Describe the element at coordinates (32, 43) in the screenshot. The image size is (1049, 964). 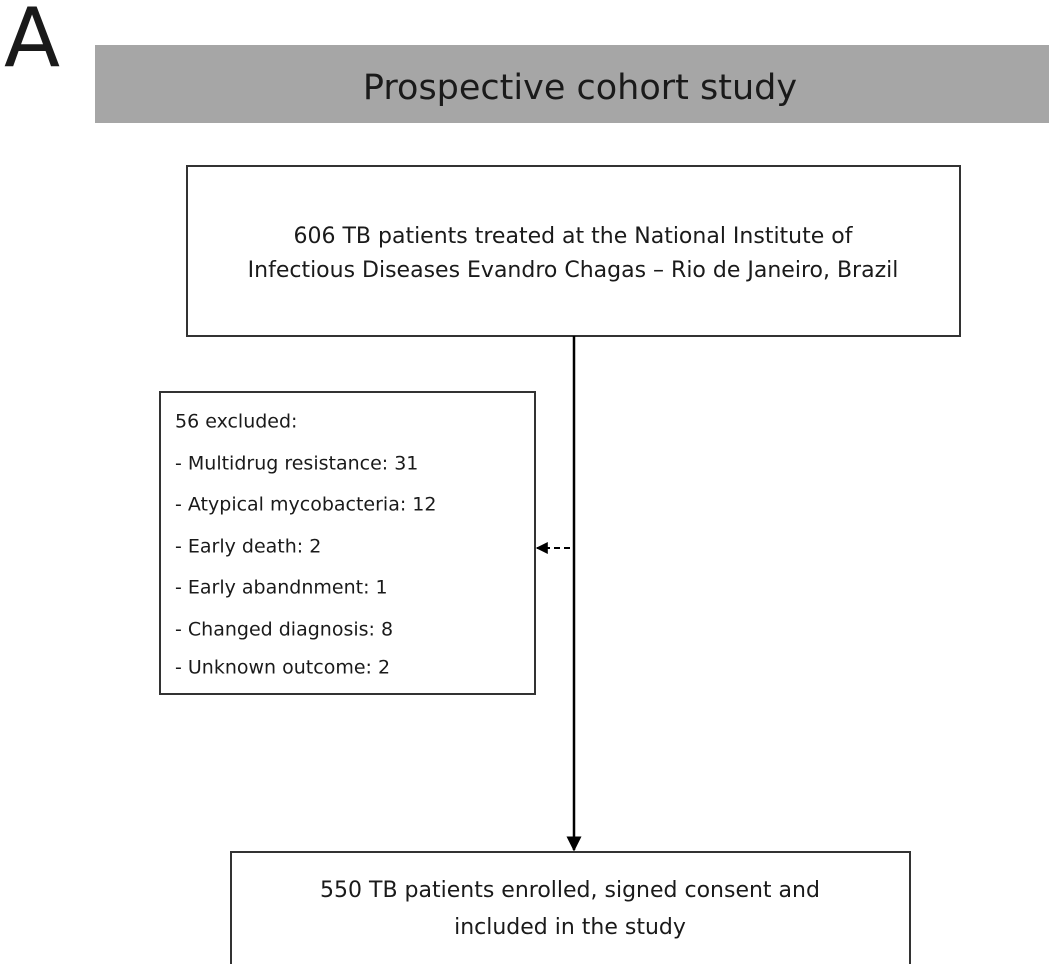
I see `panel-label: A` at that location.